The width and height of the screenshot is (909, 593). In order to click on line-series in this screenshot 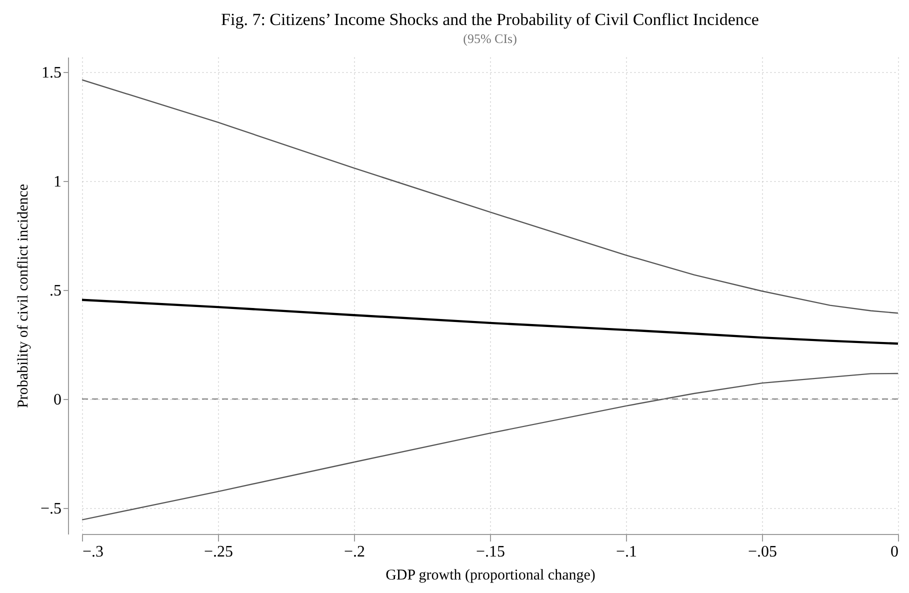, I will do `click(490, 321)`.